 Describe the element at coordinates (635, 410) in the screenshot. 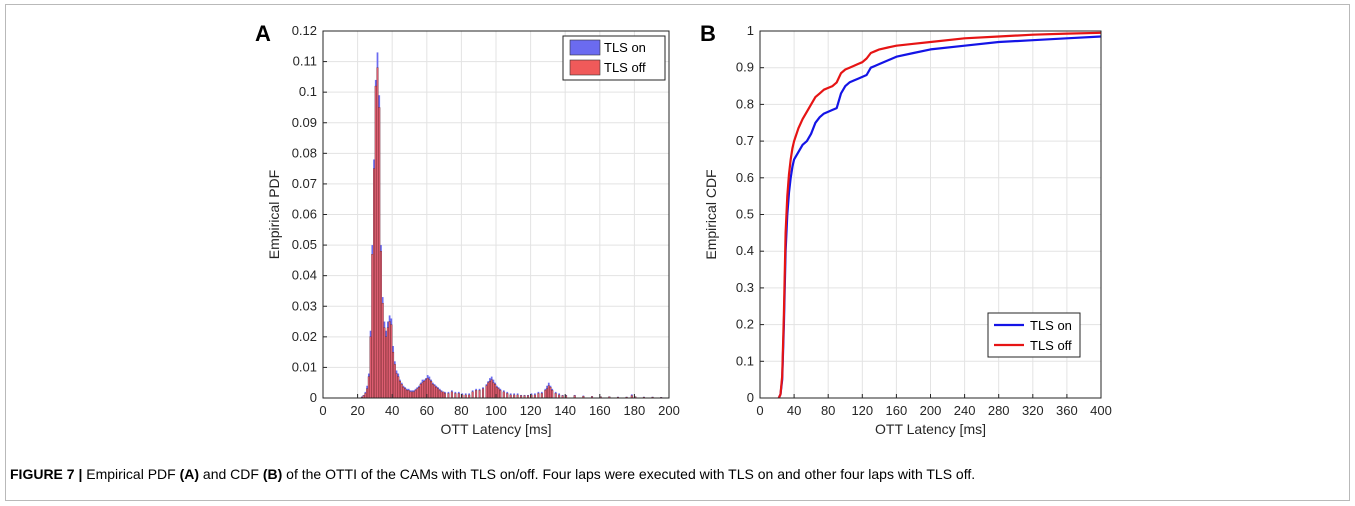

I see `x-tick-label: 180` at that location.